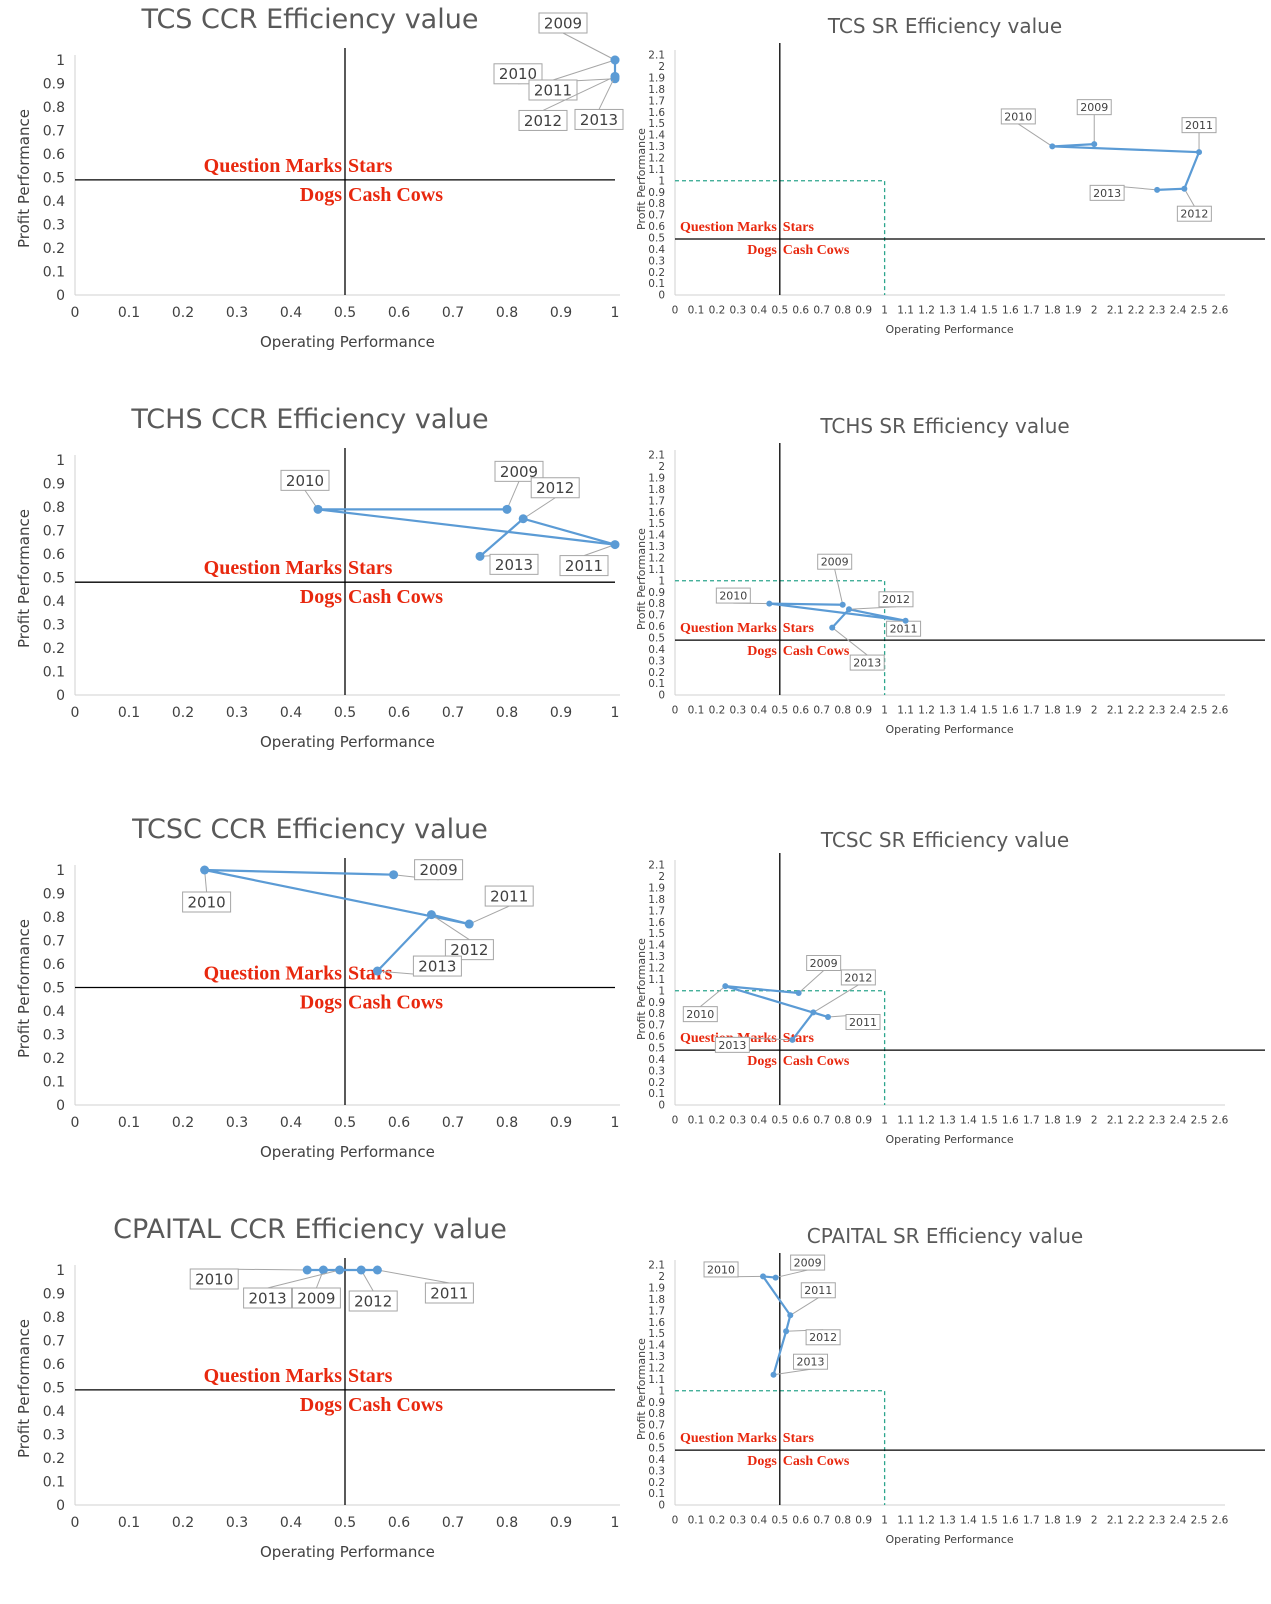 The image size is (1271, 1604). I want to click on y-tick-label: 1.8, so click(656, 490).